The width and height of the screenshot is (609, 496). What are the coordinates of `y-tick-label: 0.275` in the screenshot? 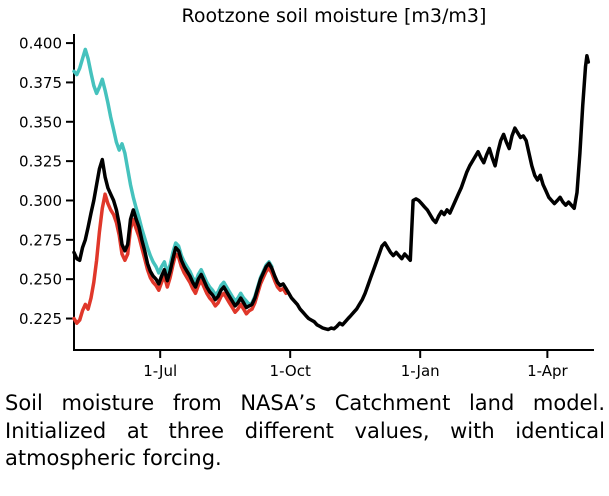 It's located at (40, 240).